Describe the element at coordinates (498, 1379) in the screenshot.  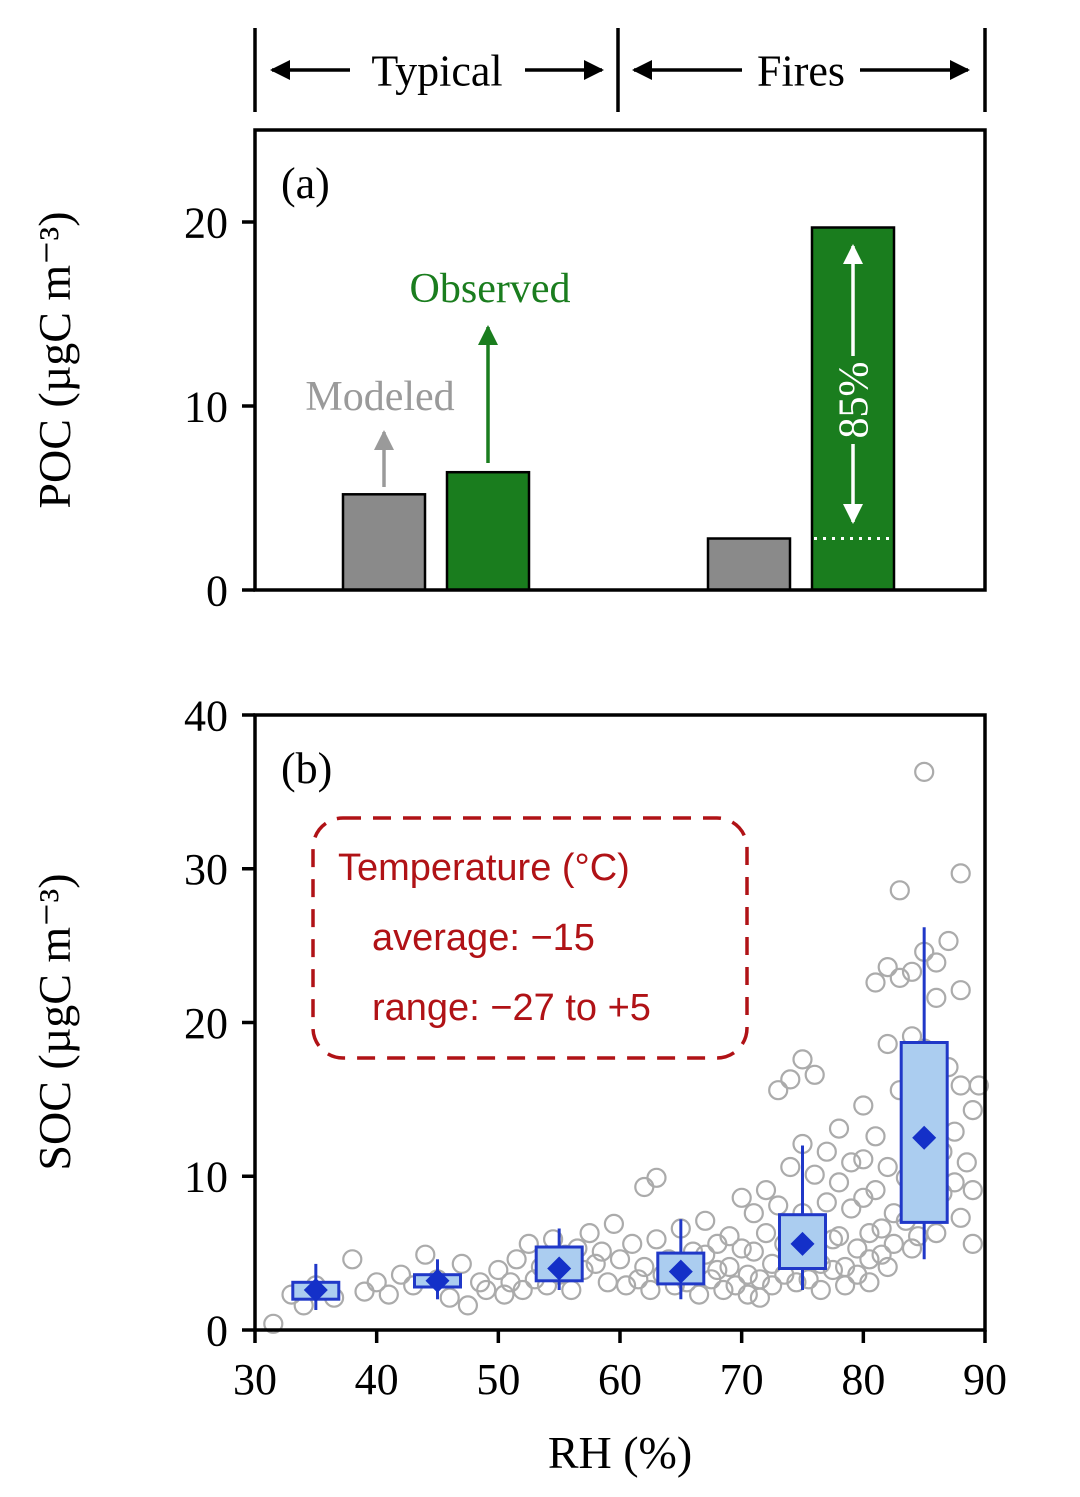
I see `panel-b-x-tick-label: 50` at that location.